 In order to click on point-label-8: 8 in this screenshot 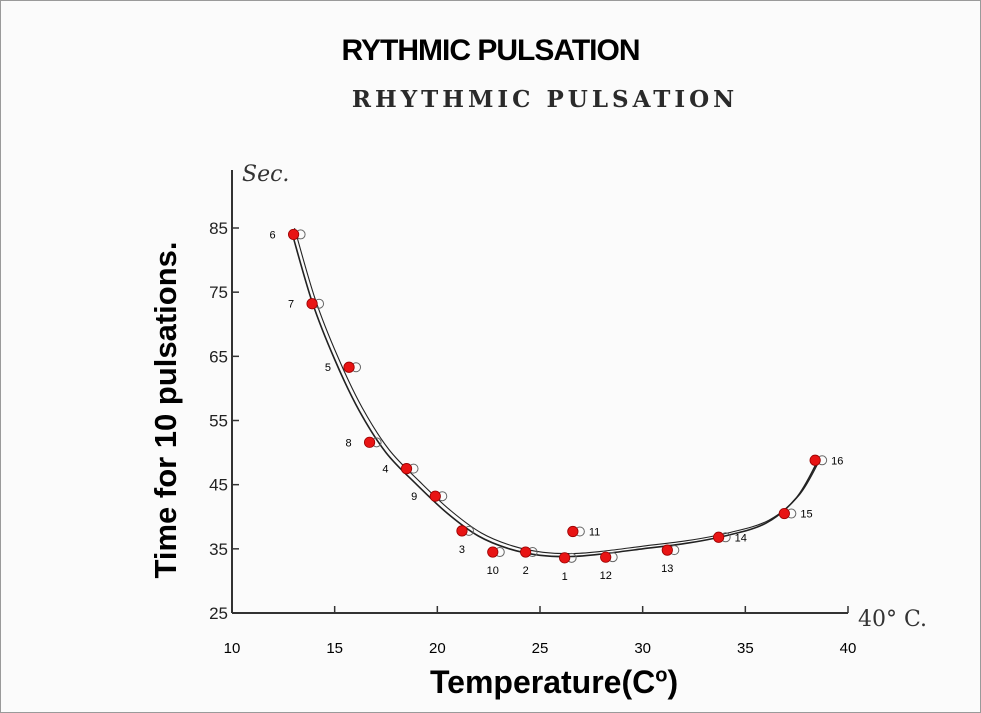, I will do `click(348, 443)`.